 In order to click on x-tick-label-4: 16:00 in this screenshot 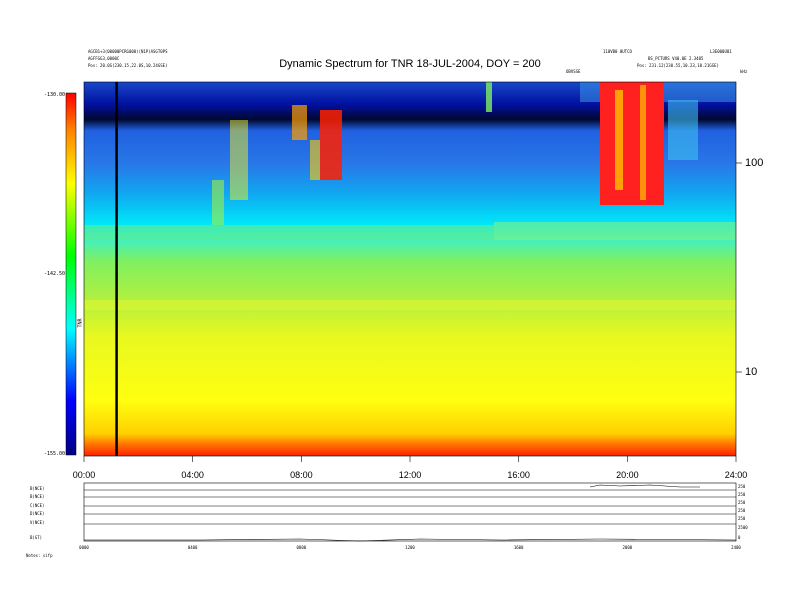, I will do `click(518, 475)`.